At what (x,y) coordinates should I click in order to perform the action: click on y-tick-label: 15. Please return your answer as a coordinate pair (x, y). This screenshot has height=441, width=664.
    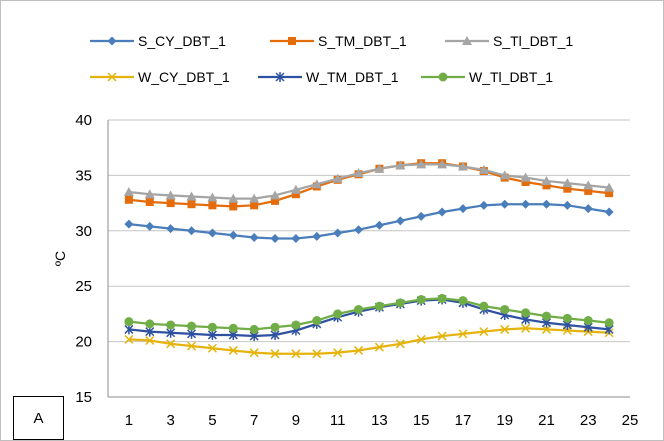
    Looking at the image, I should click on (83, 397).